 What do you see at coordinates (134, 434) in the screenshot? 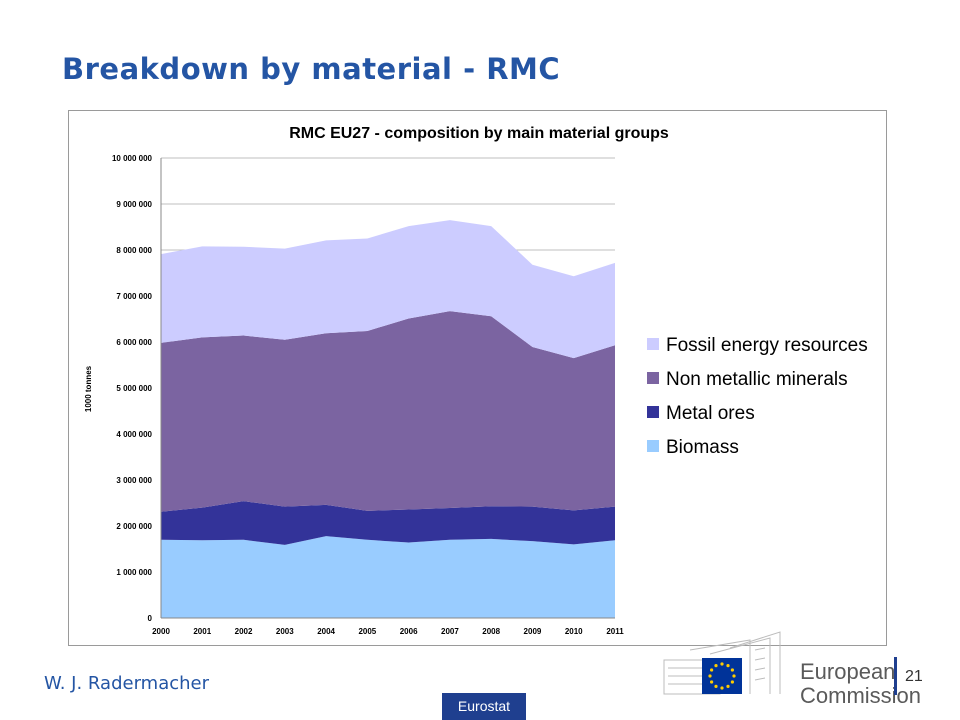
I see `y-tick-label: 4 000 000` at bounding box center [134, 434].